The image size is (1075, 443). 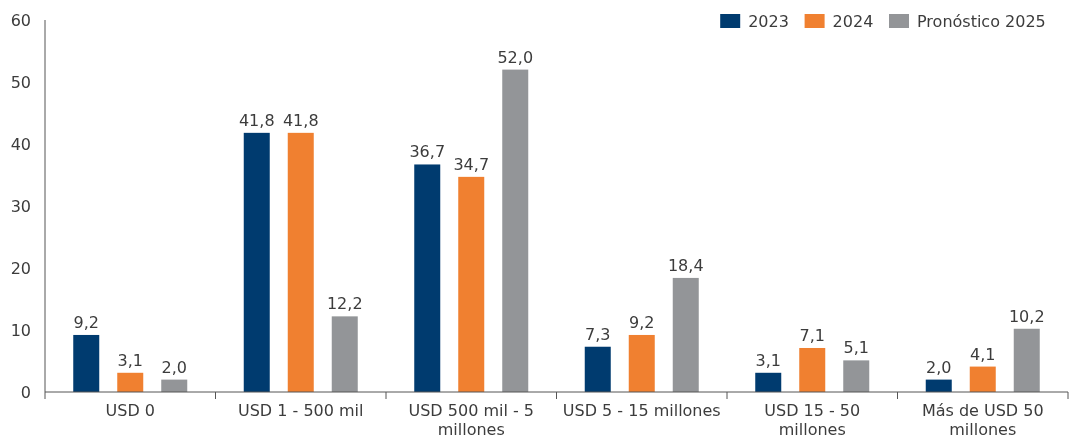 I want to click on y-tick-label: 50, so click(x=20, y=82).